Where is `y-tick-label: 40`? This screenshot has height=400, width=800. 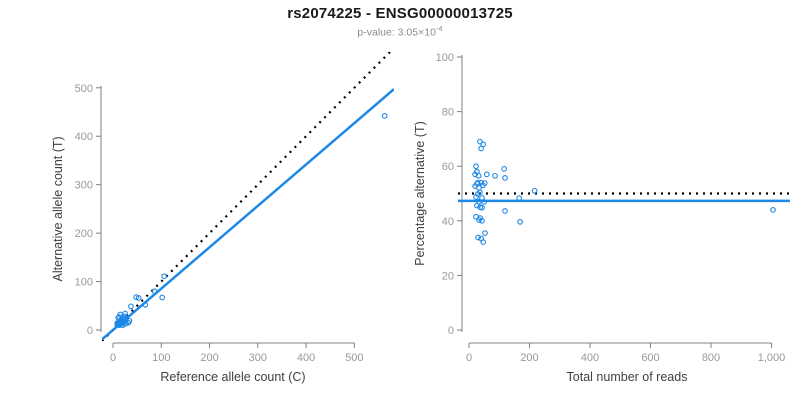 y-tick-label: 40 is located at coordinates (448, 222).